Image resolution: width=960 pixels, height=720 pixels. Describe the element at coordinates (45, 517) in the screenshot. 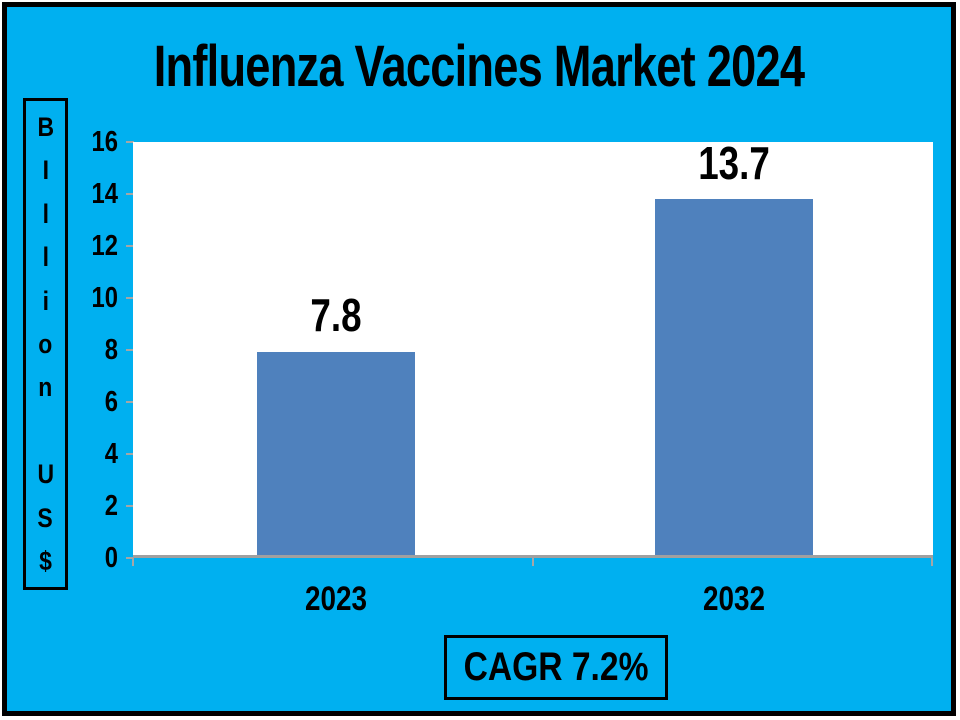

I see `y-axis-unit-char: S` at that location.